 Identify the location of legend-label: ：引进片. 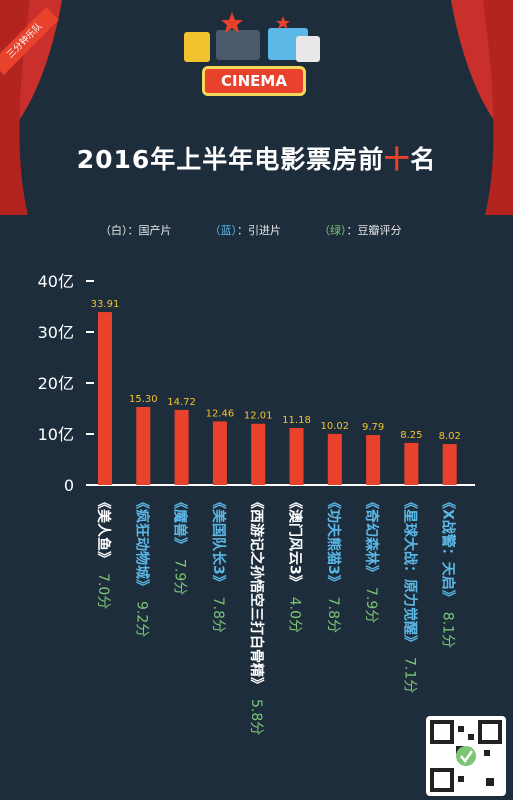
(259, 230).